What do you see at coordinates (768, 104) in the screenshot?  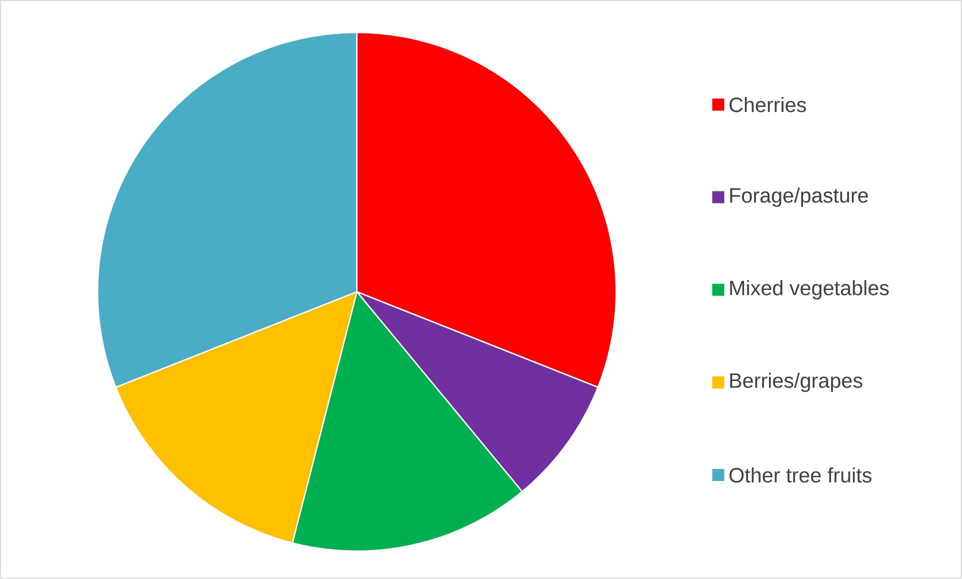 I see `legend-label: Cherries` at bounding box center [768, 104].